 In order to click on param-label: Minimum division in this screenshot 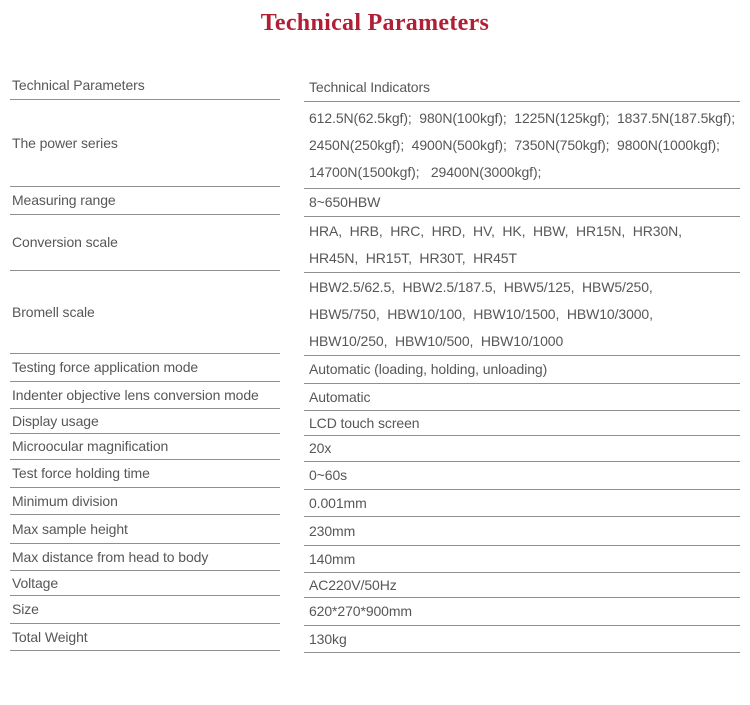, I will do `click(145, 501)`.